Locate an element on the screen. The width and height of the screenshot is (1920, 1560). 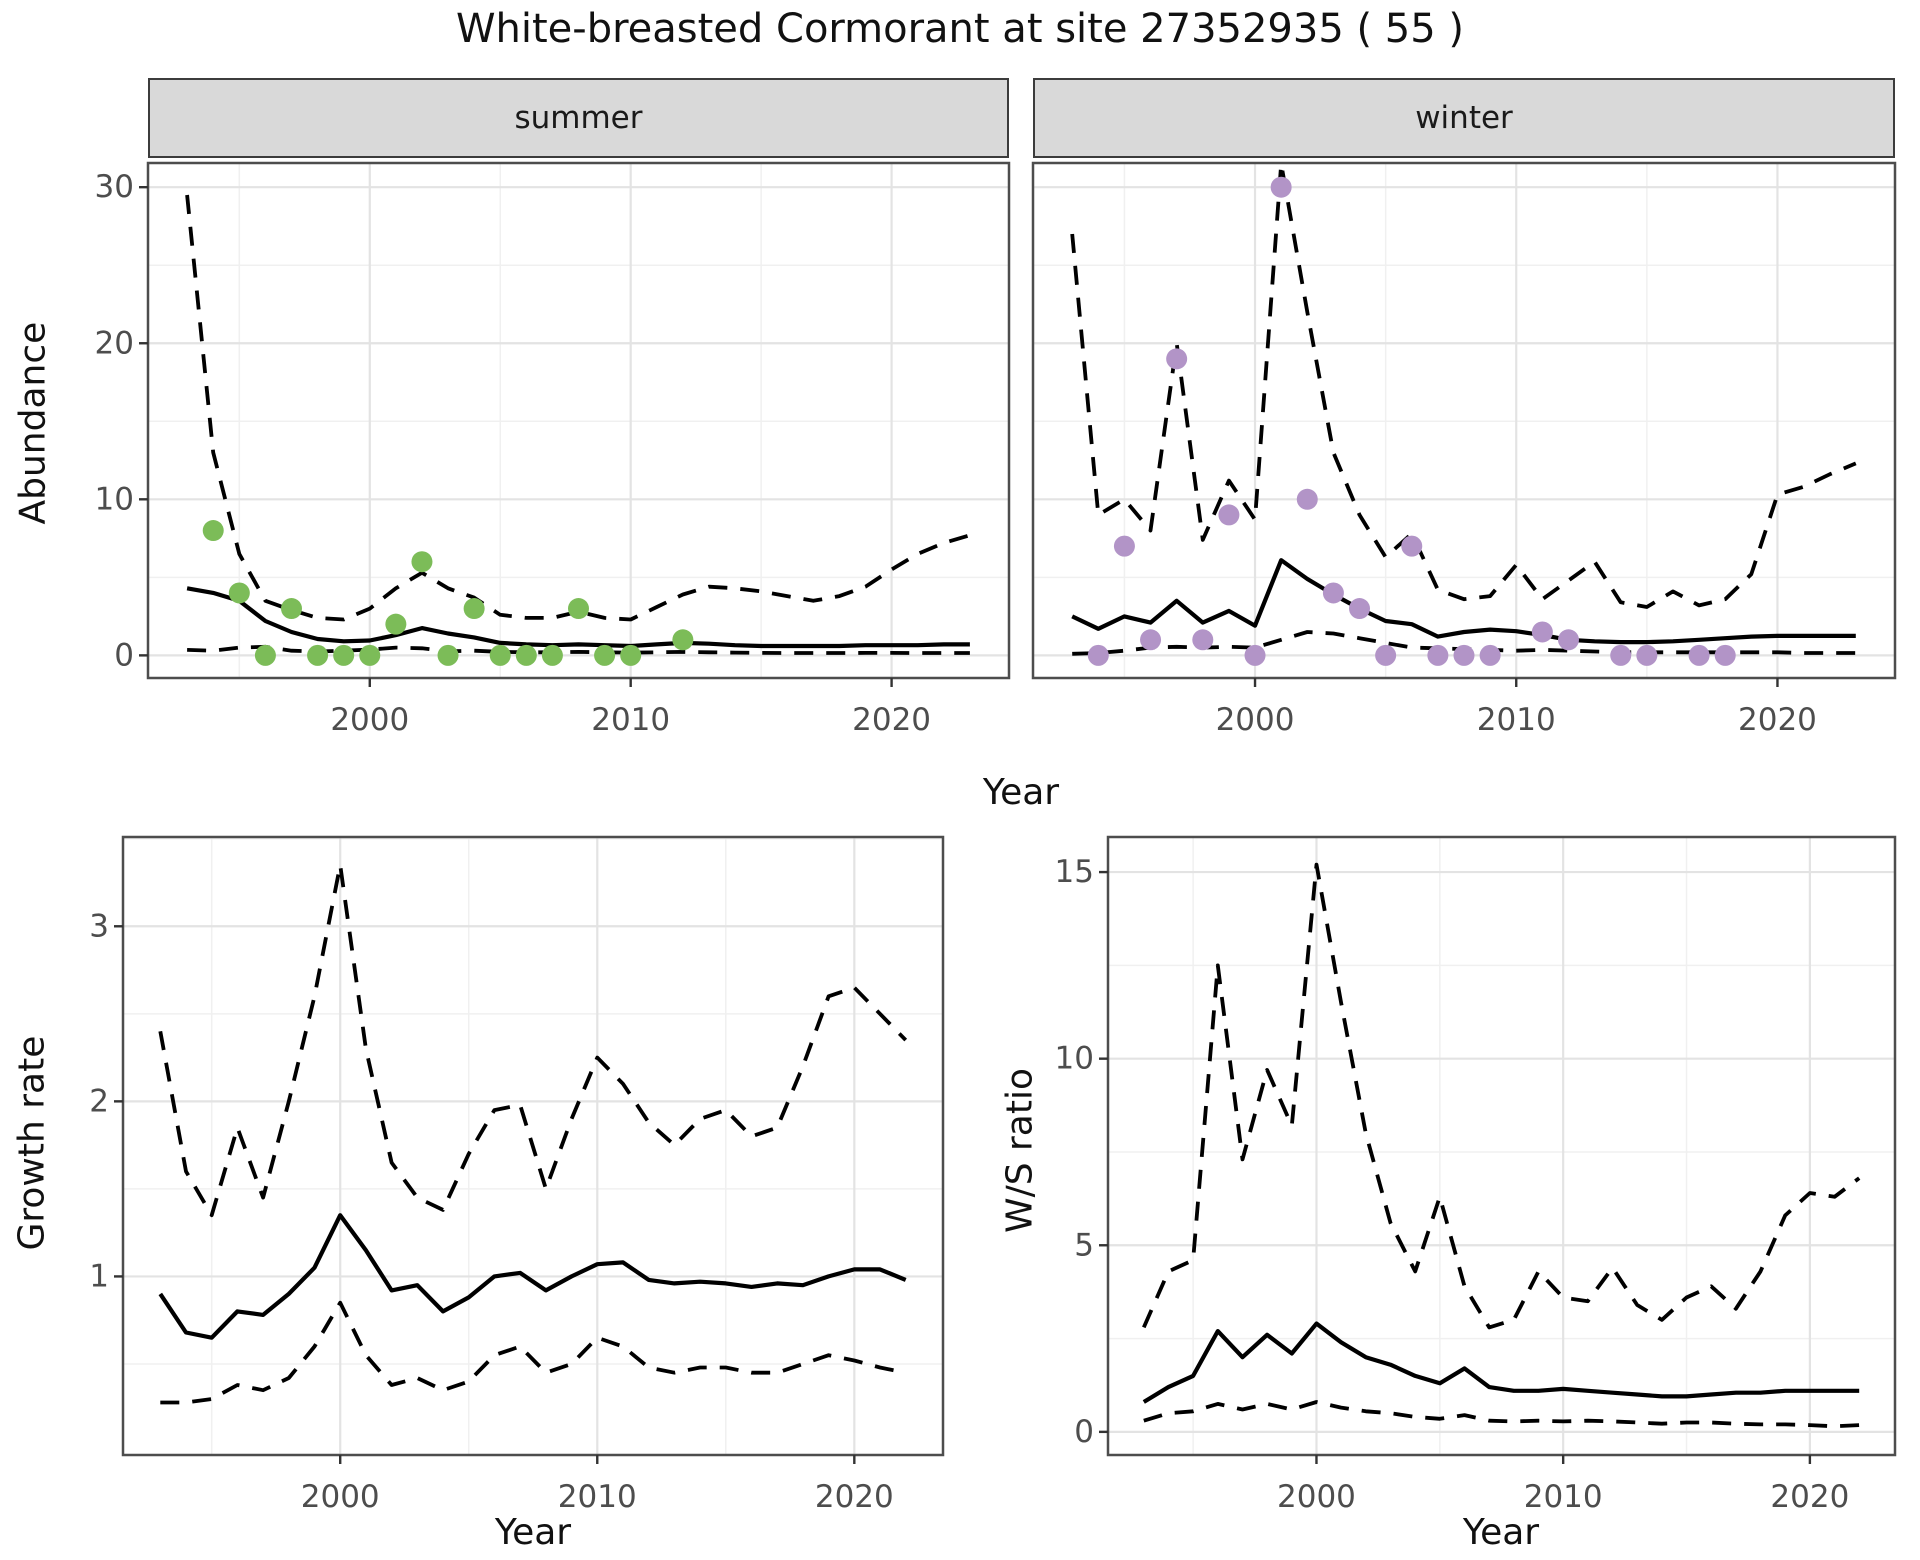
x-axis-title-year-top: Year is located at coordinates (1021, 792).